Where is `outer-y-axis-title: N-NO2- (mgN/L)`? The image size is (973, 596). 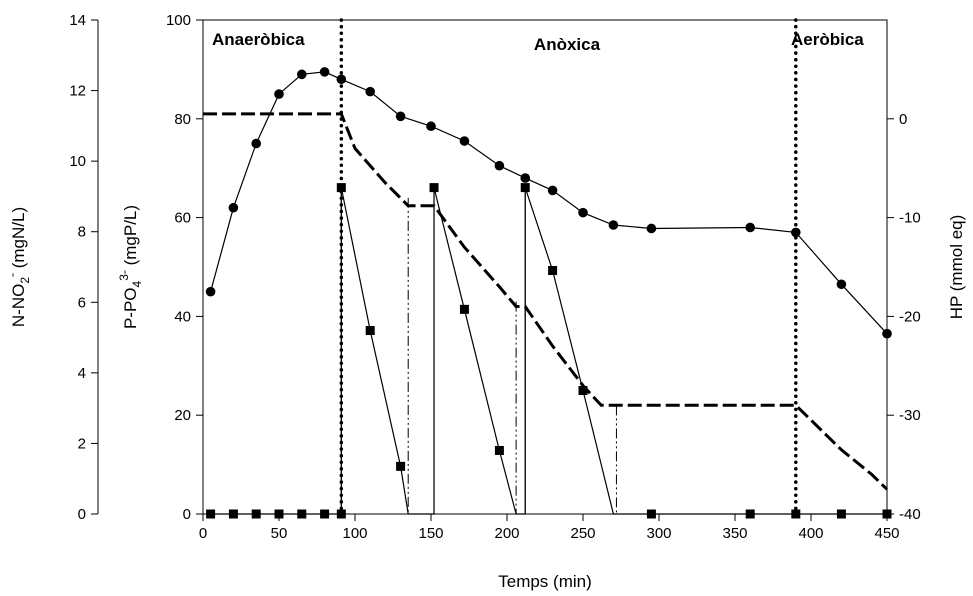
outer-y-axis-title: N-NO2- (mgN/L) is located at coordinates (18, 267).